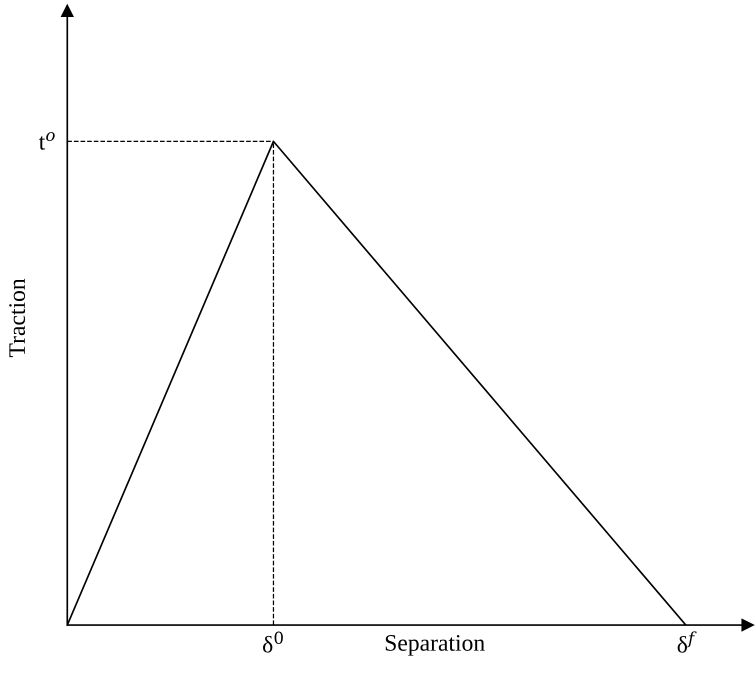 Image resolution: width=756 pixels, height=675 pixels. What do you see at coordinates (435, 645) in the screenshot?
I see `x-axis-title: Separation` at bounding box center [435, 645].